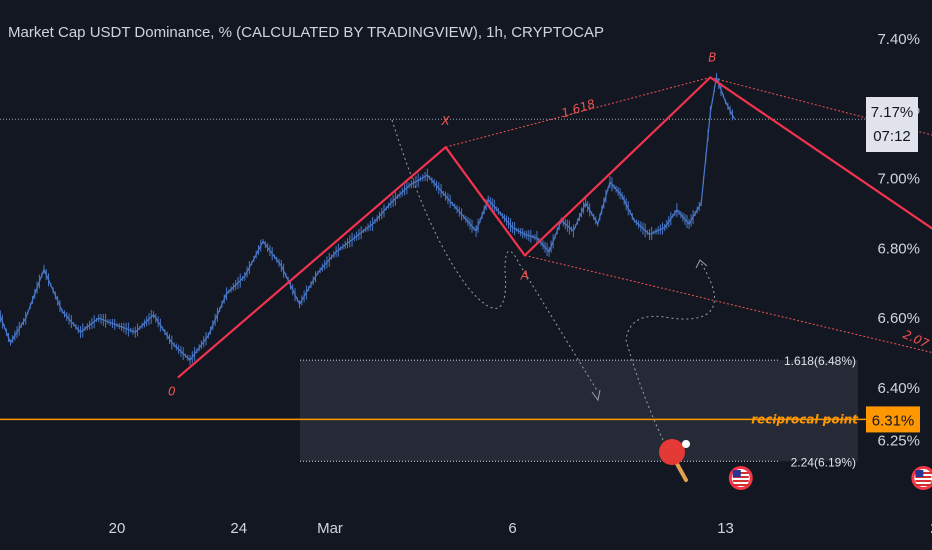 The image size is (932, 550). I want to click on reciprocal-tag-value: 6.31%, so click(893, 420).